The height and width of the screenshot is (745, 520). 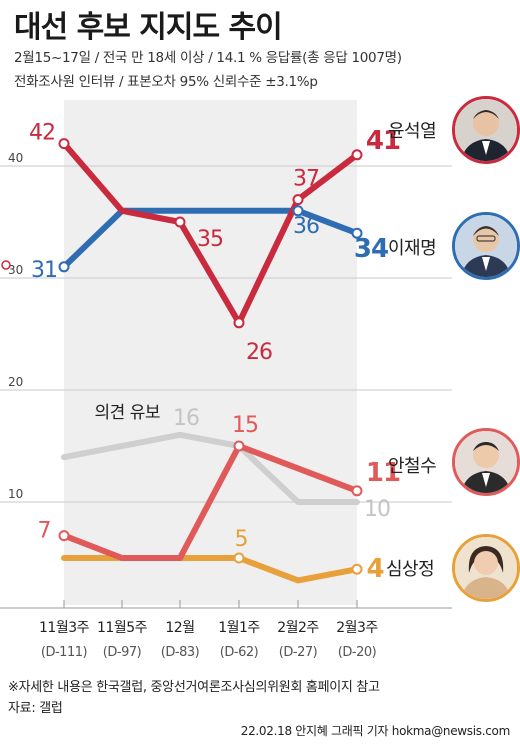 I want to click on avatar-lee, so click(x=486, y=246).